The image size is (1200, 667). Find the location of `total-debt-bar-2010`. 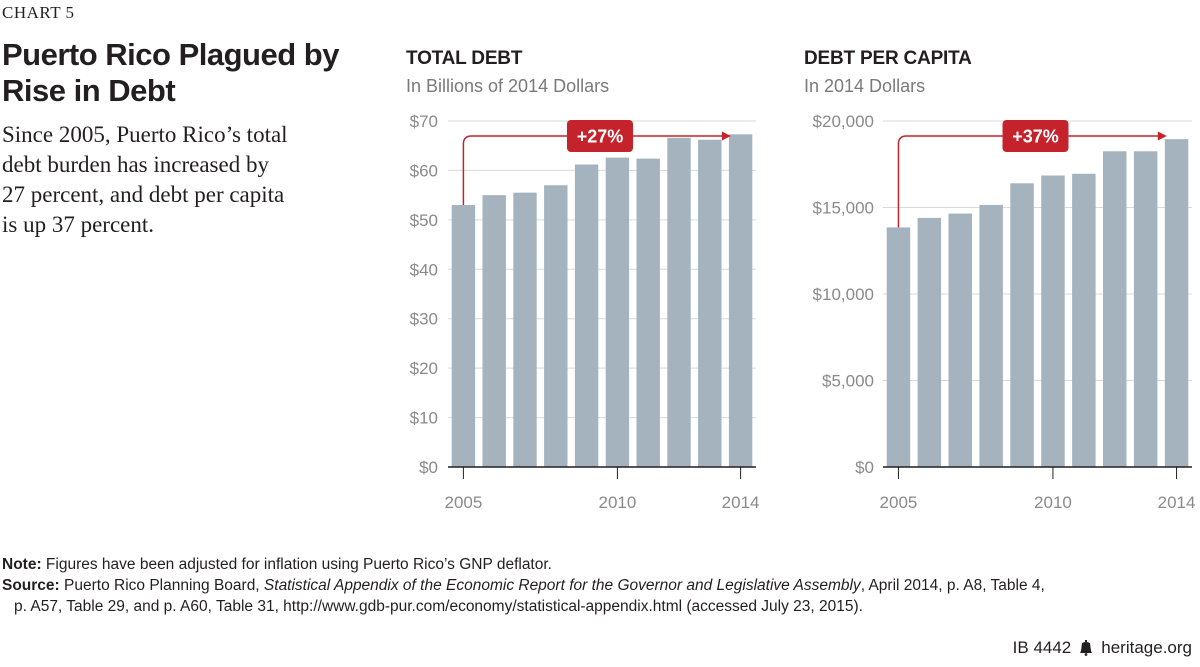

total-debt-bar-2010 is located at coordinates (617, 312).